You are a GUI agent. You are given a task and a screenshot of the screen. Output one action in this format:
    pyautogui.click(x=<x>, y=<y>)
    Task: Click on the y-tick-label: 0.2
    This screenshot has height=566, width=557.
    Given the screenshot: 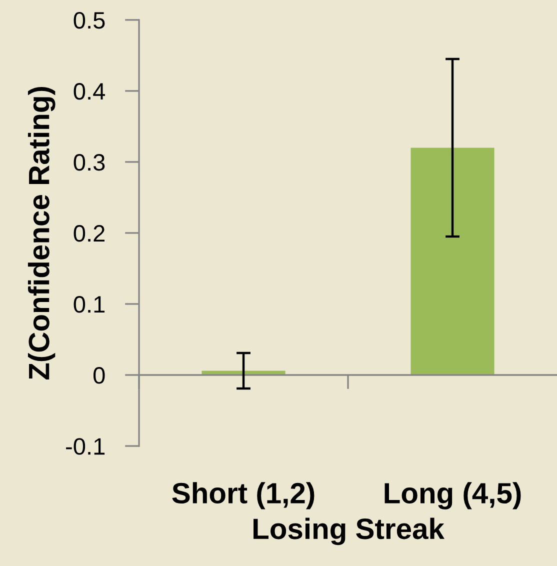 What is the action you would take?
    pyautogui.click(x=89, y=233)
    